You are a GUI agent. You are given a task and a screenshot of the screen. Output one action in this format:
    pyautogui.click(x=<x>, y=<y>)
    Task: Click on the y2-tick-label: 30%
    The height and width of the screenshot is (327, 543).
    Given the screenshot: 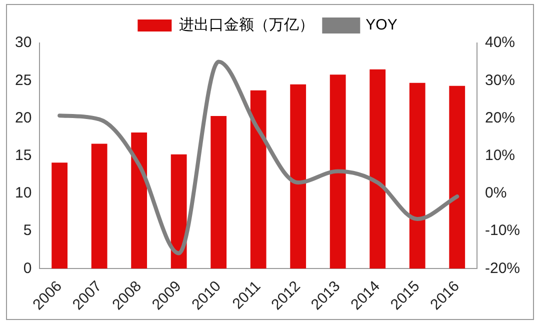 What is the action you would take?
    pyautogui.click(x=500, y=80)
    